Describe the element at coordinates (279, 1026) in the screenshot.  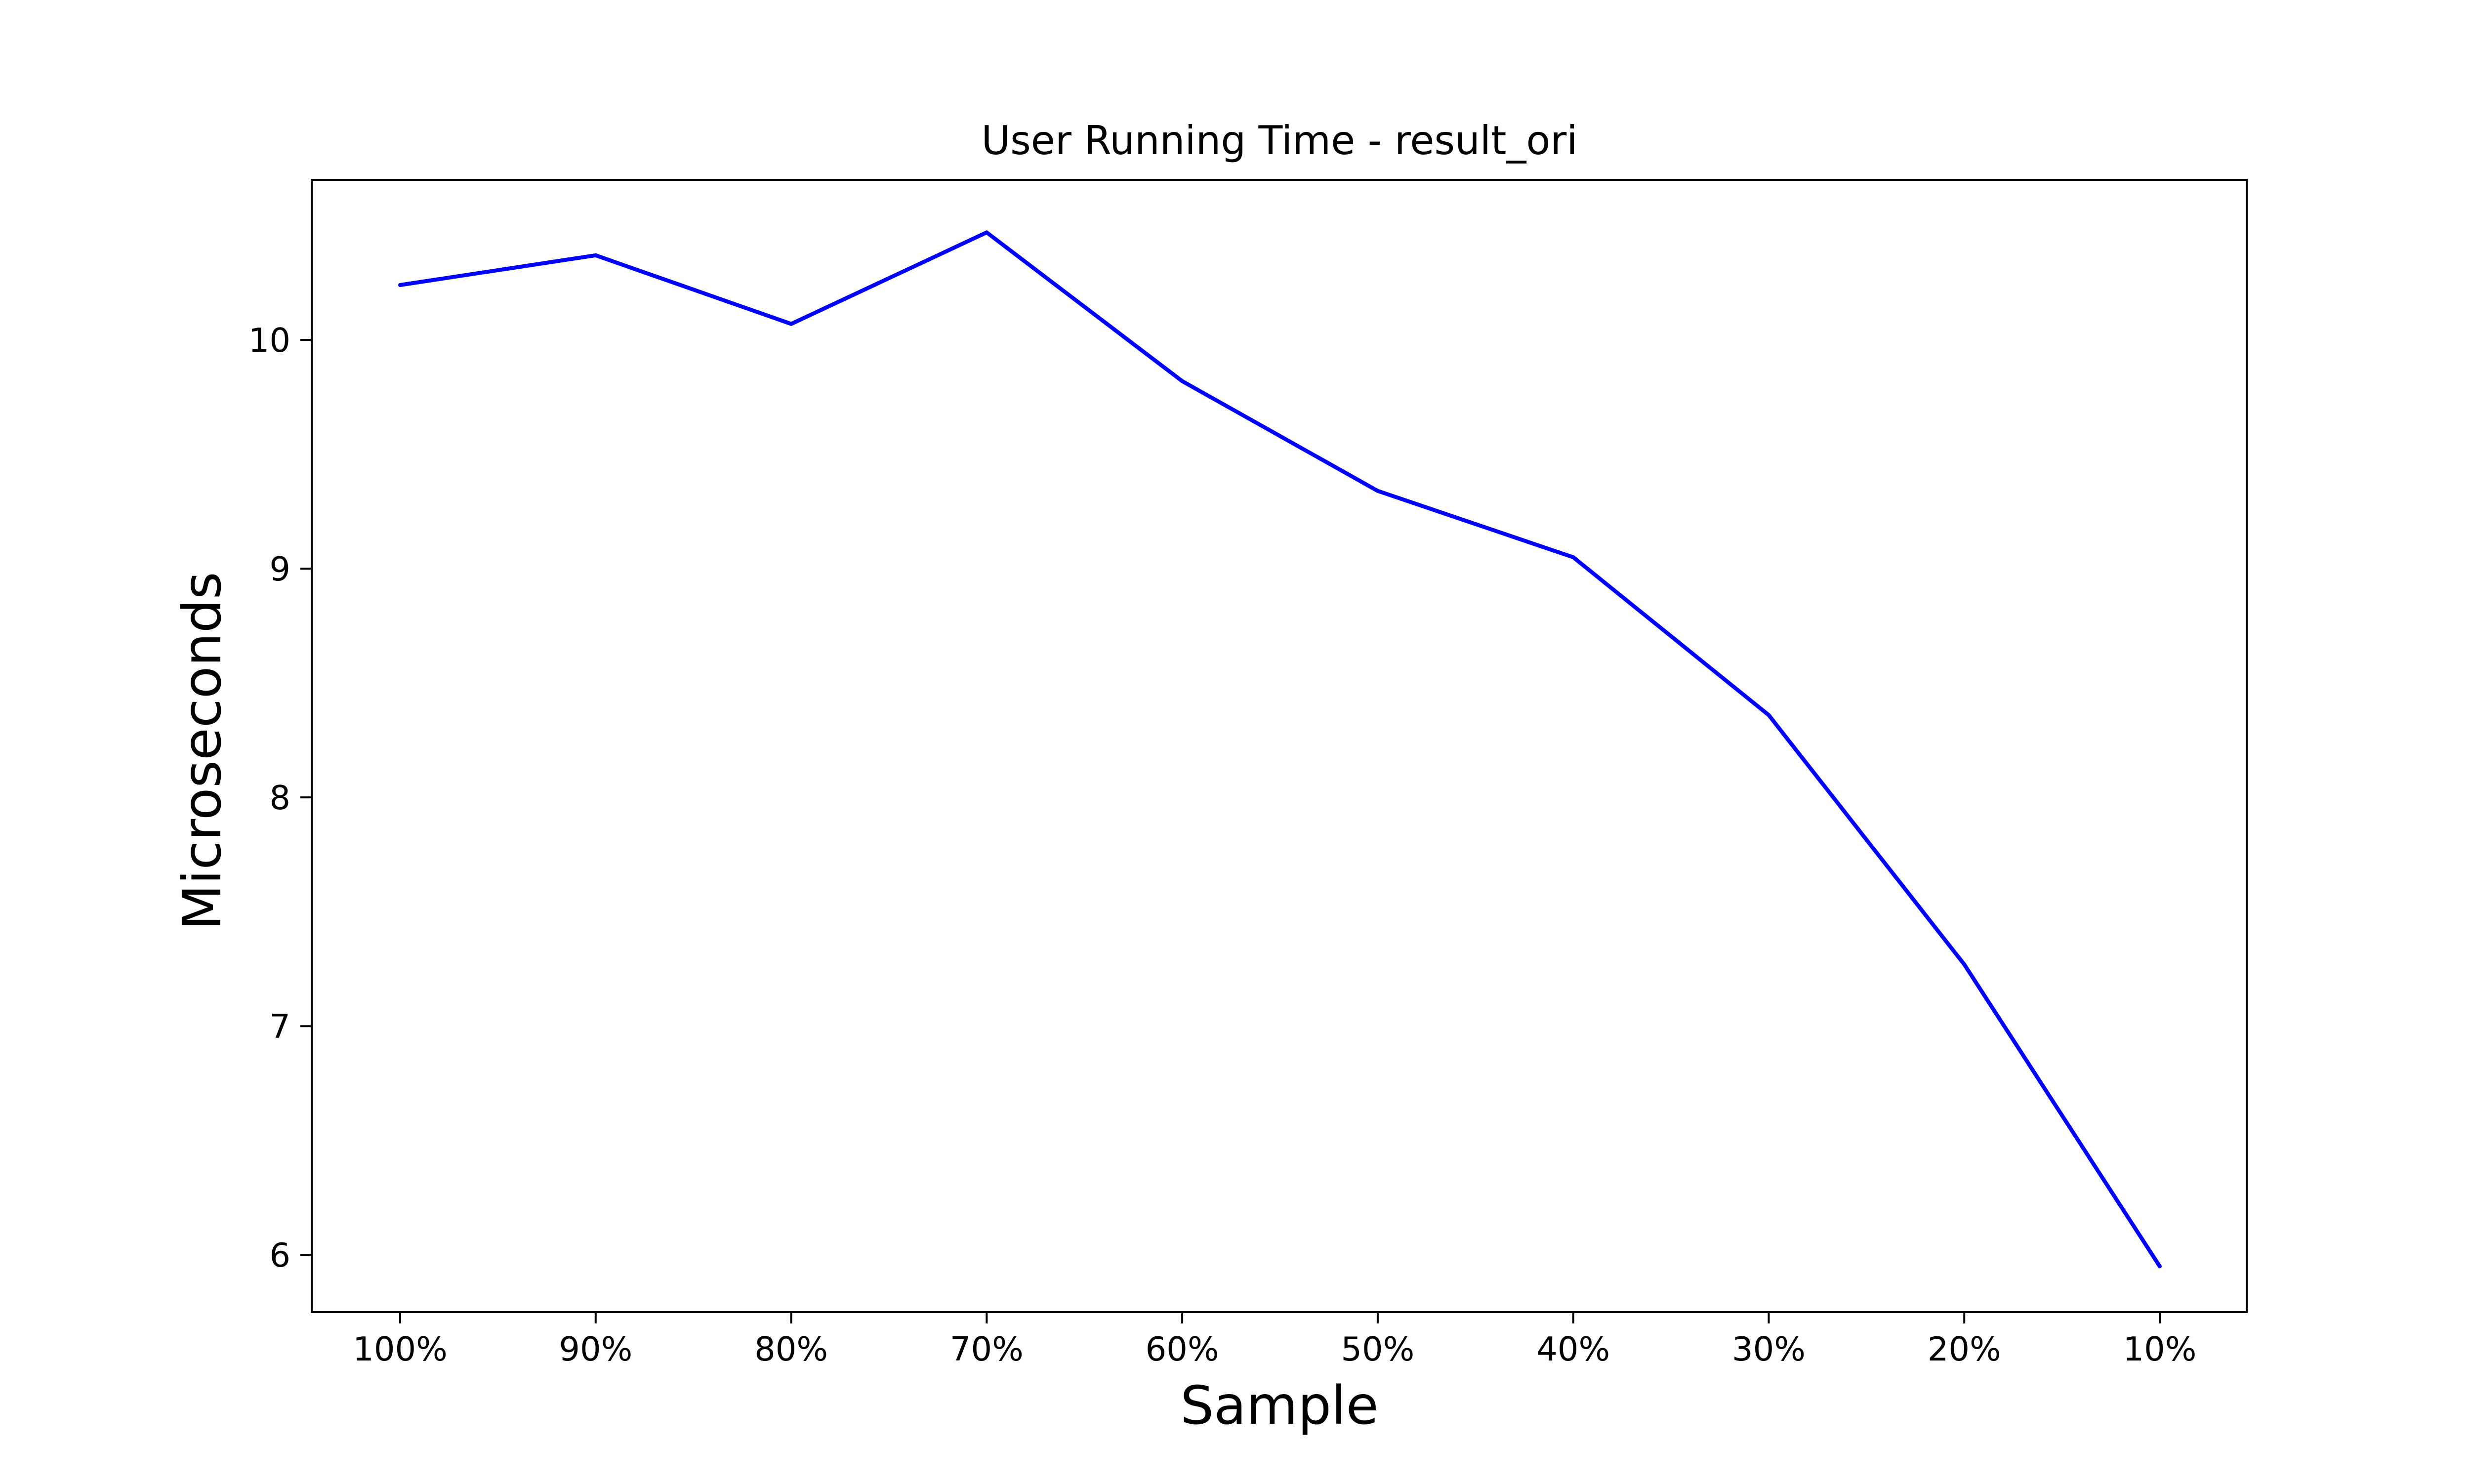
I see `y-tick-label: 7` at that location.